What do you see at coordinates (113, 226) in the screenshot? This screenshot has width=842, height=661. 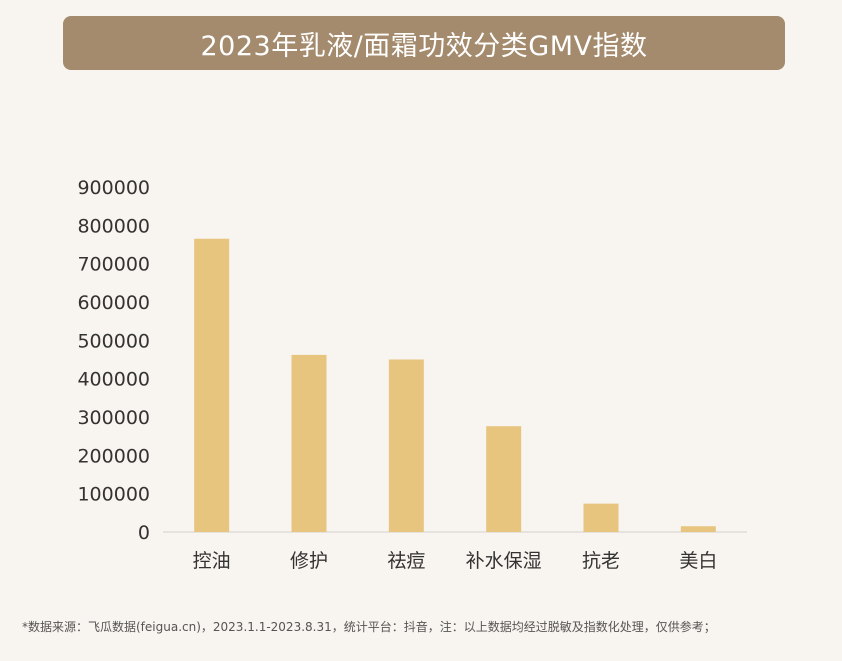 I see `y-tick-label: 800000` at bounding box center [113, 226].